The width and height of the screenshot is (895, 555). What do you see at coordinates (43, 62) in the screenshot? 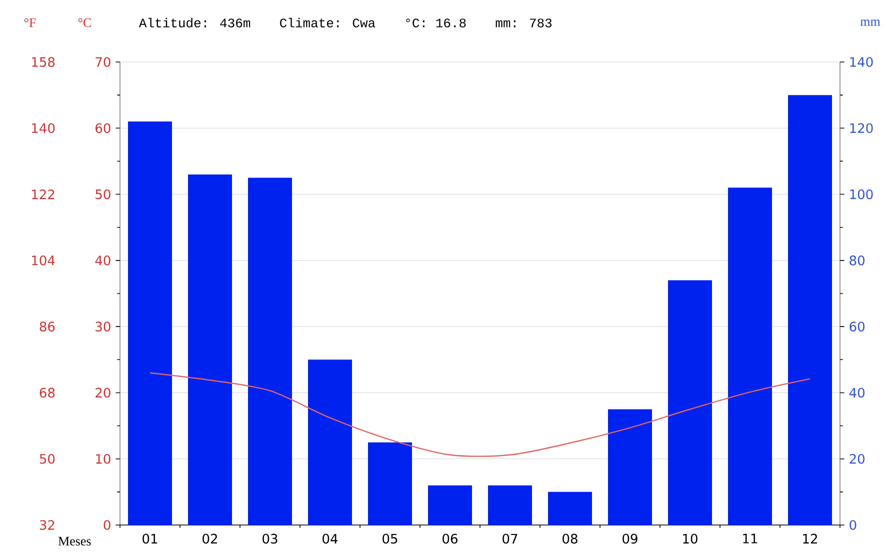
I see `y3-tick-label: 158` at bounding box center [43, 62].